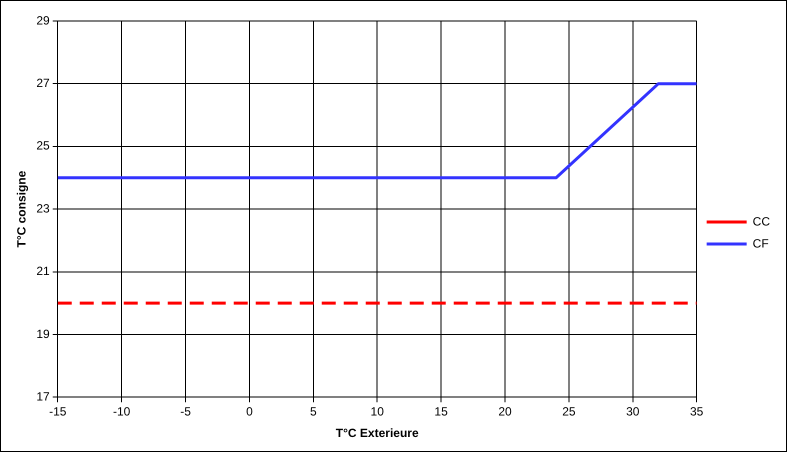  I want to click on y-tick-label: 27, so click(43, 83).